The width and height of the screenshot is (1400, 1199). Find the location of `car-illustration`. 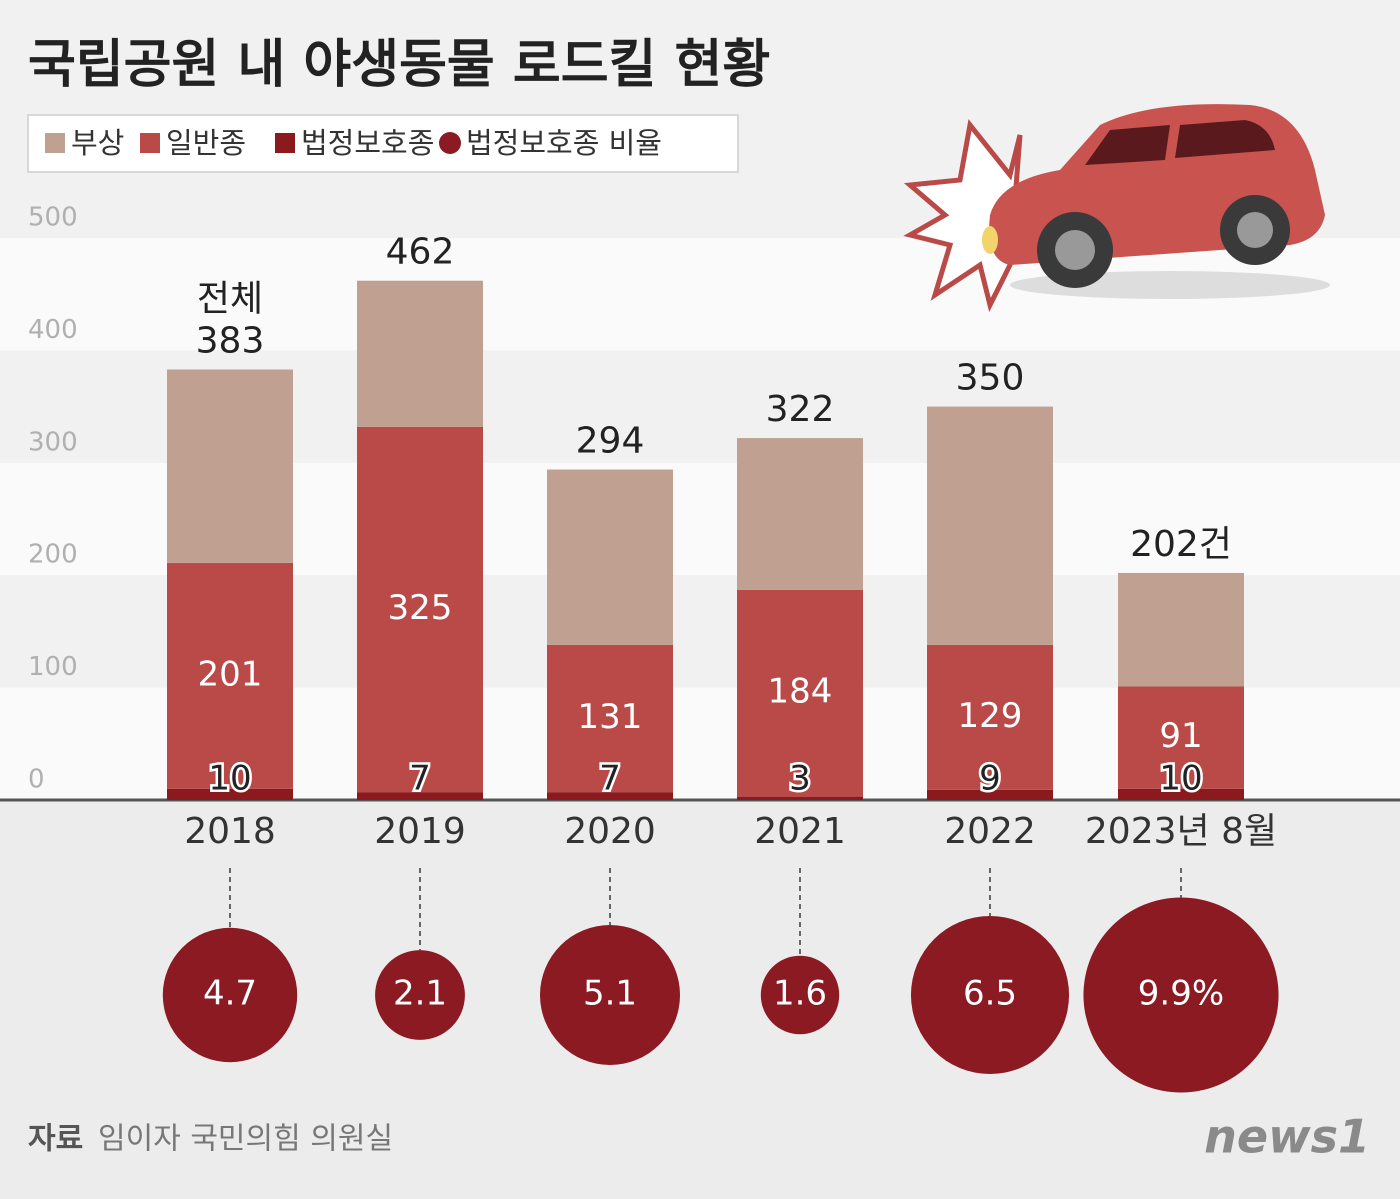

car-illustration is located at coordinates (1116, 208).